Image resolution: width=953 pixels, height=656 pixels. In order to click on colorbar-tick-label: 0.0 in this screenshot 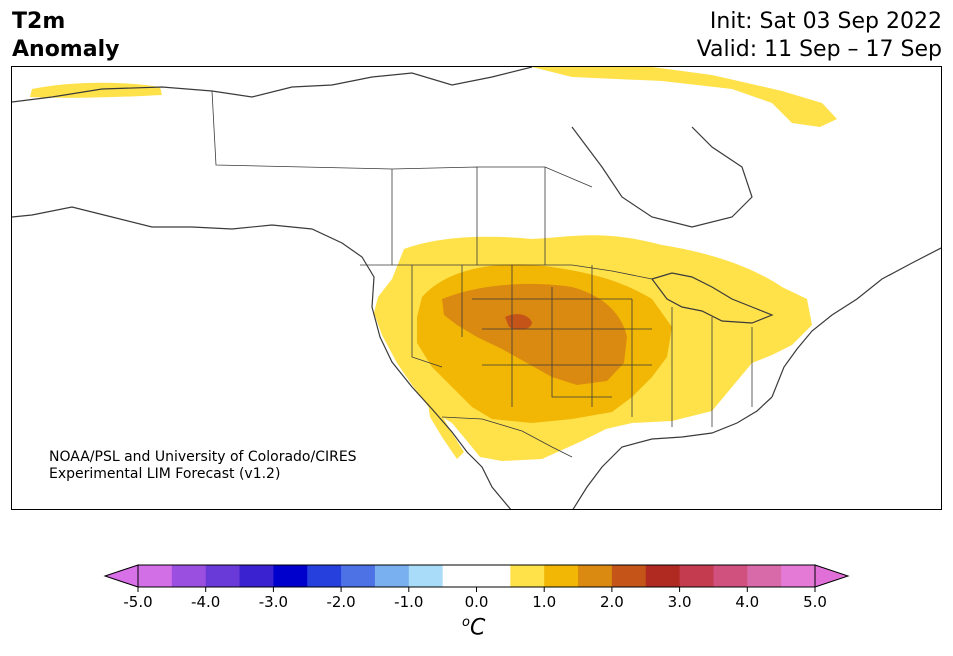, I will do `click(477, 602)`.